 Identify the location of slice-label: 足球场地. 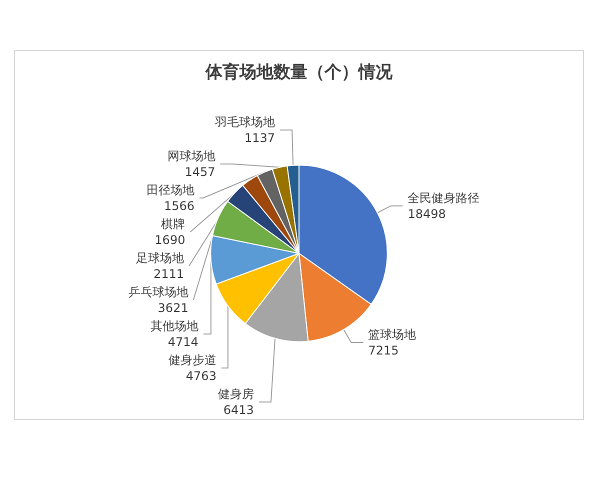
(160, 258).